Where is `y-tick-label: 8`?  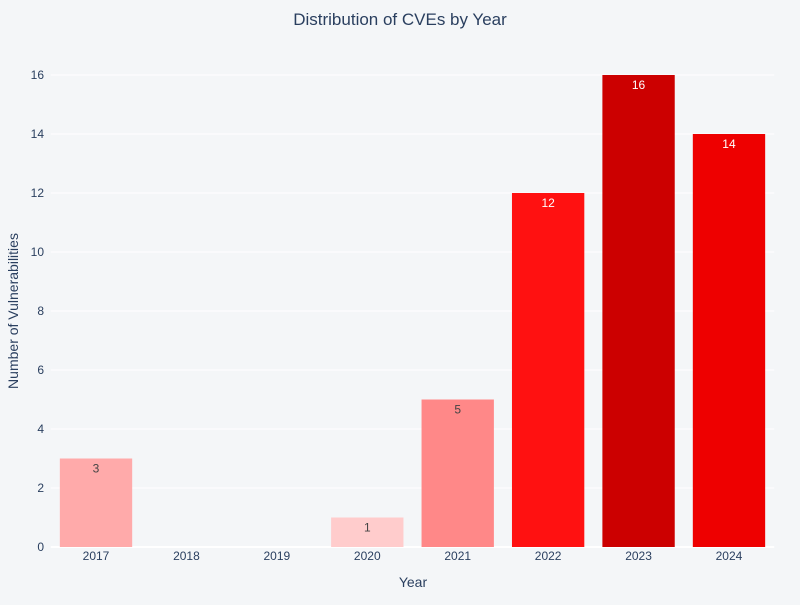 y-tick-label: 8 is located at coordinates (40, 311).